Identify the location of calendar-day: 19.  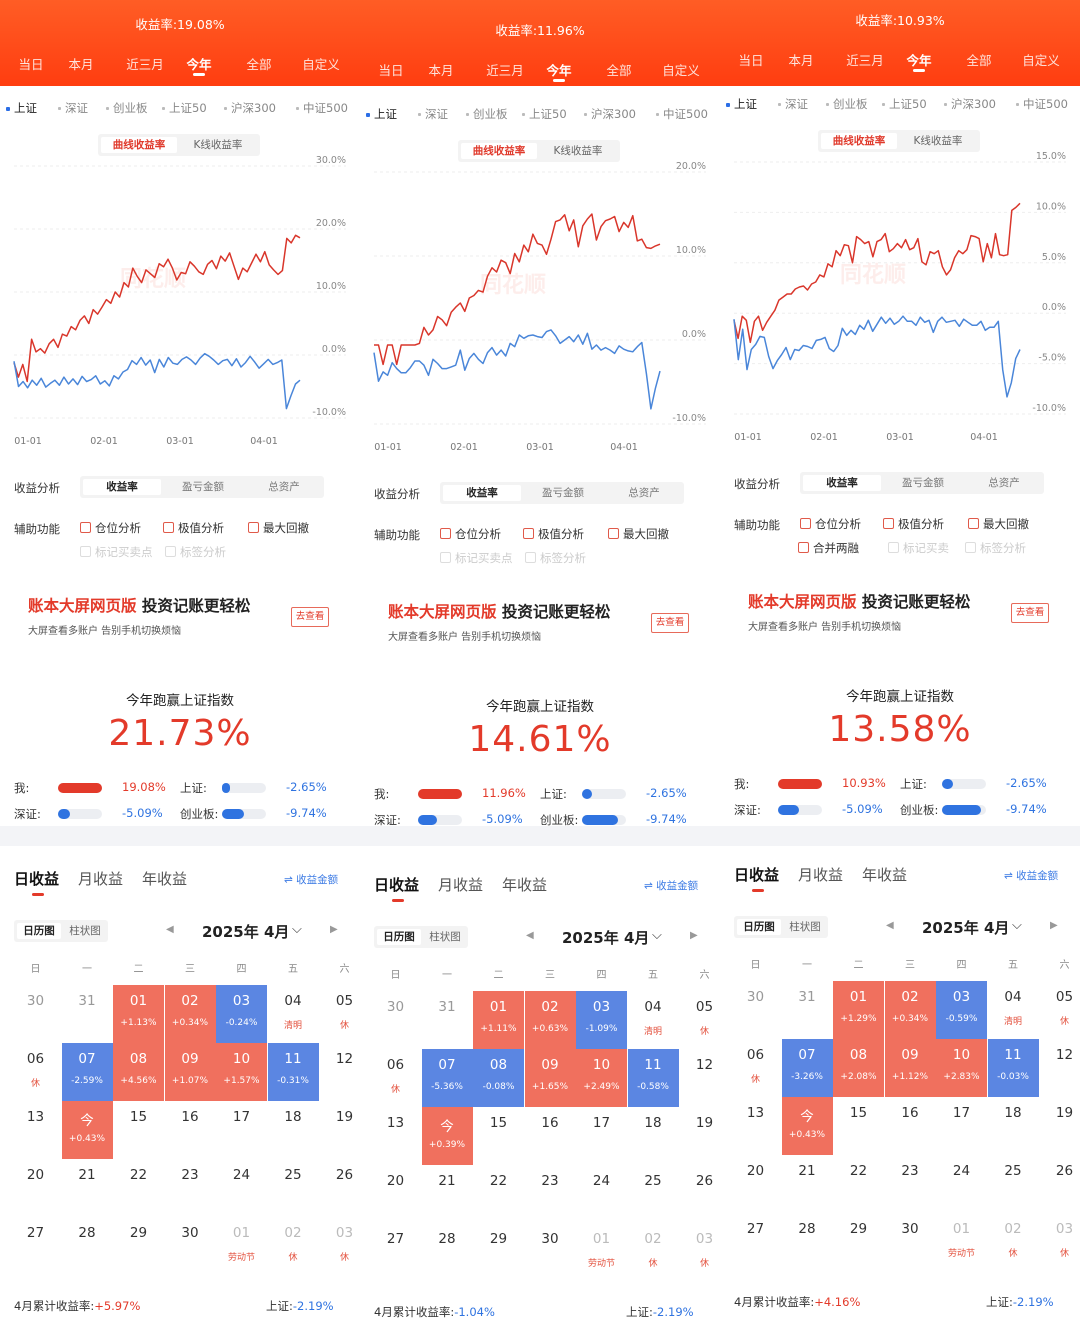
(1059, 1126).